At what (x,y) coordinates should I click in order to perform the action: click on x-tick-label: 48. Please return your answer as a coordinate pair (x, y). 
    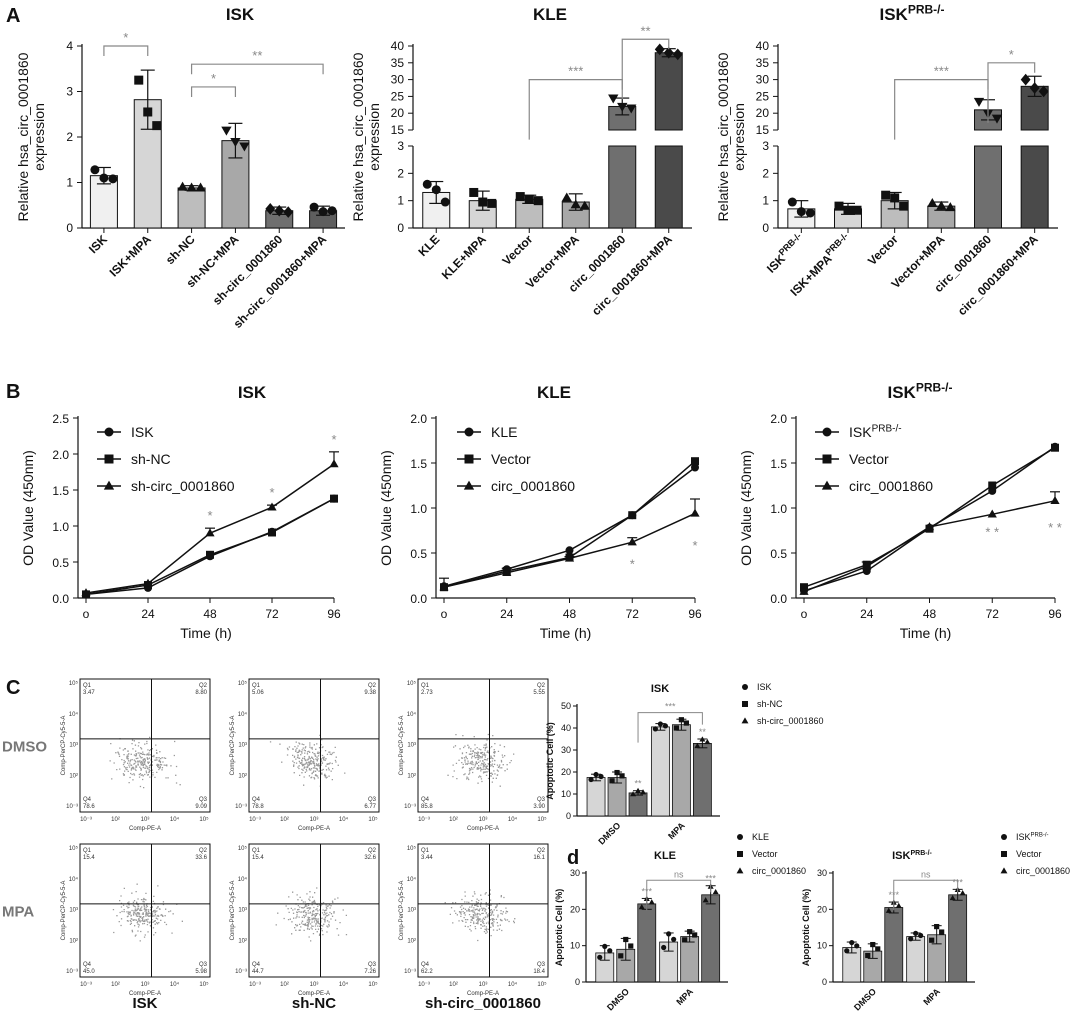
    Looking at the image, I should click on (570, 614).